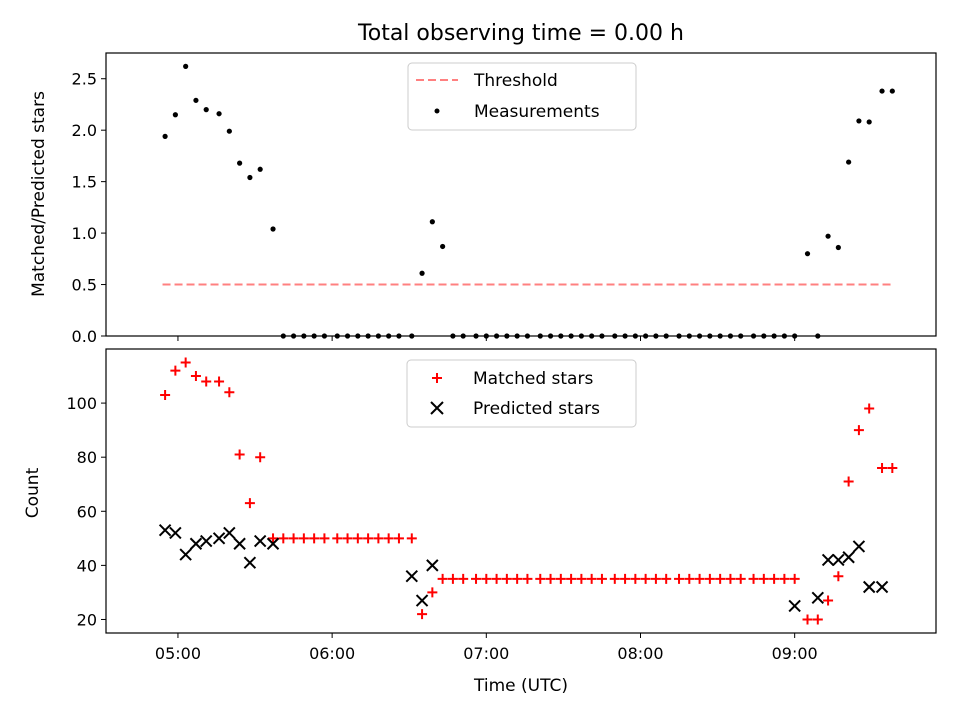 The image size is (960, 720). Describe the element at coordinates (81, 403) in the screenshot. I see `bottom-y-tick-label: 100` at that location.